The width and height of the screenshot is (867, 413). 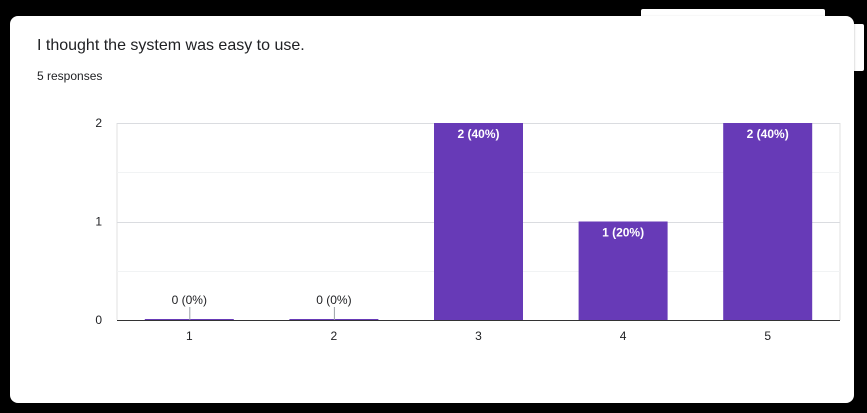 What do you see at coordinates (171, 45) in the screenshot?
I see `question-title: I thought the system was easy to use.` at bounding box center [171, 45].